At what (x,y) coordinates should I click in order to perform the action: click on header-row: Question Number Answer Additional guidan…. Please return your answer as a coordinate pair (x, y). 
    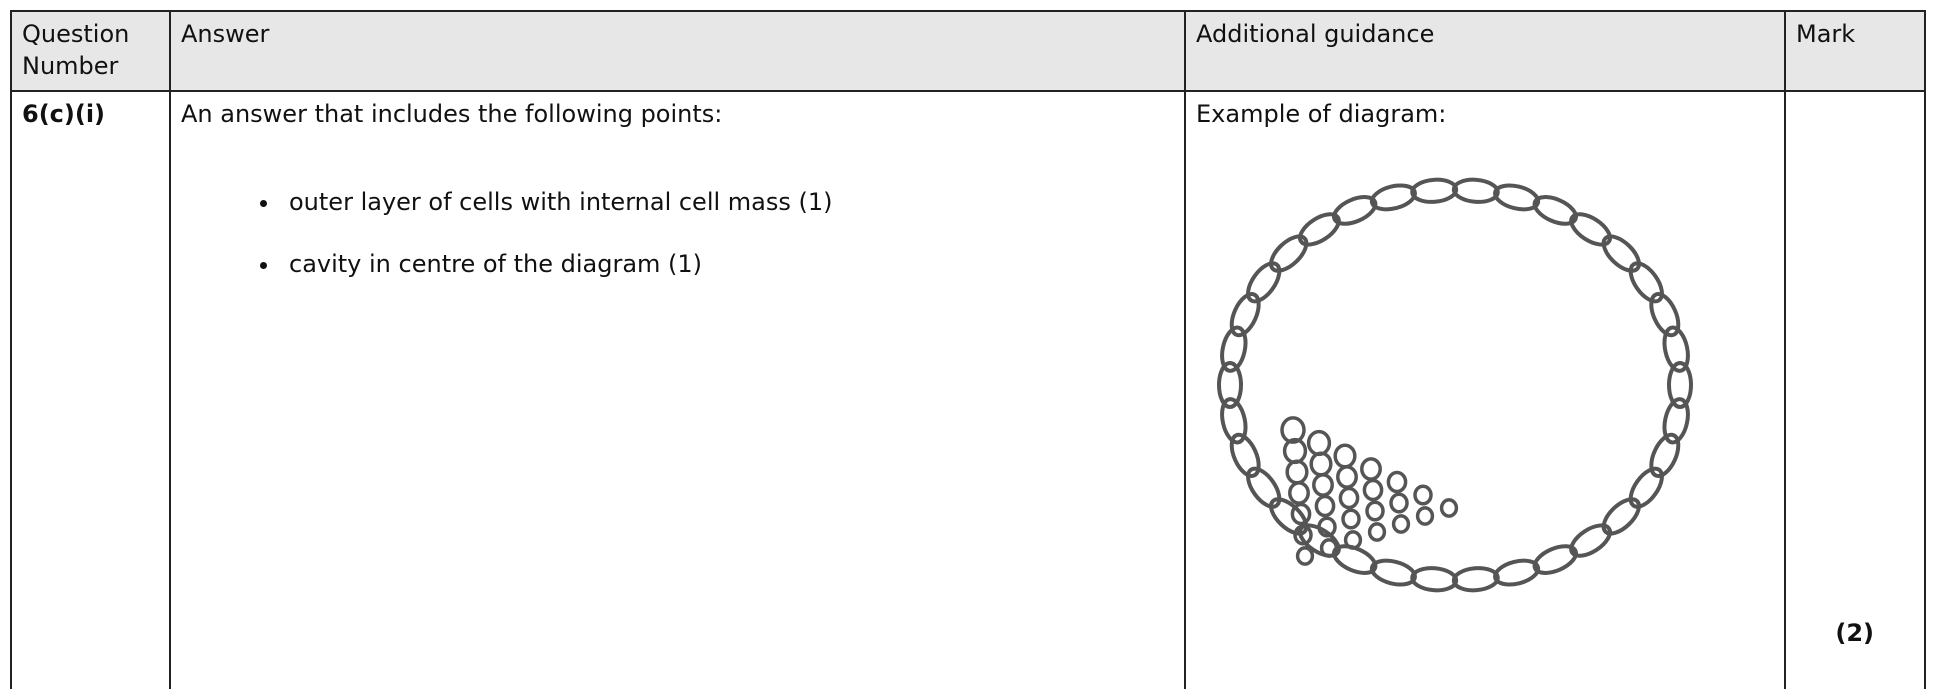
    Looking at the image, I should click on (968, 51).